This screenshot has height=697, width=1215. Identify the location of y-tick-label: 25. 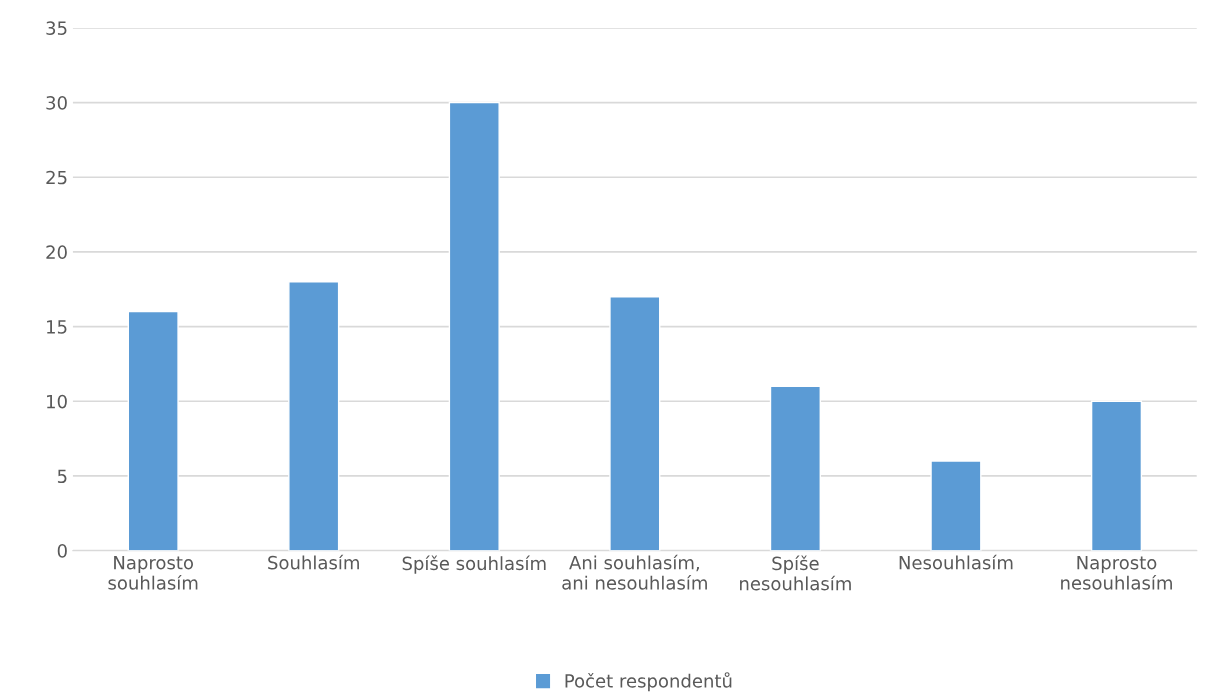
(56, 177).